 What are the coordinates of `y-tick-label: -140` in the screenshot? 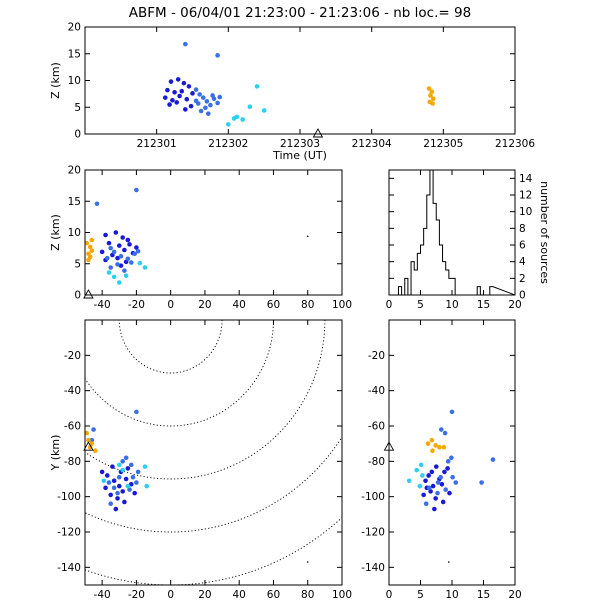 It's located at (69, 568).